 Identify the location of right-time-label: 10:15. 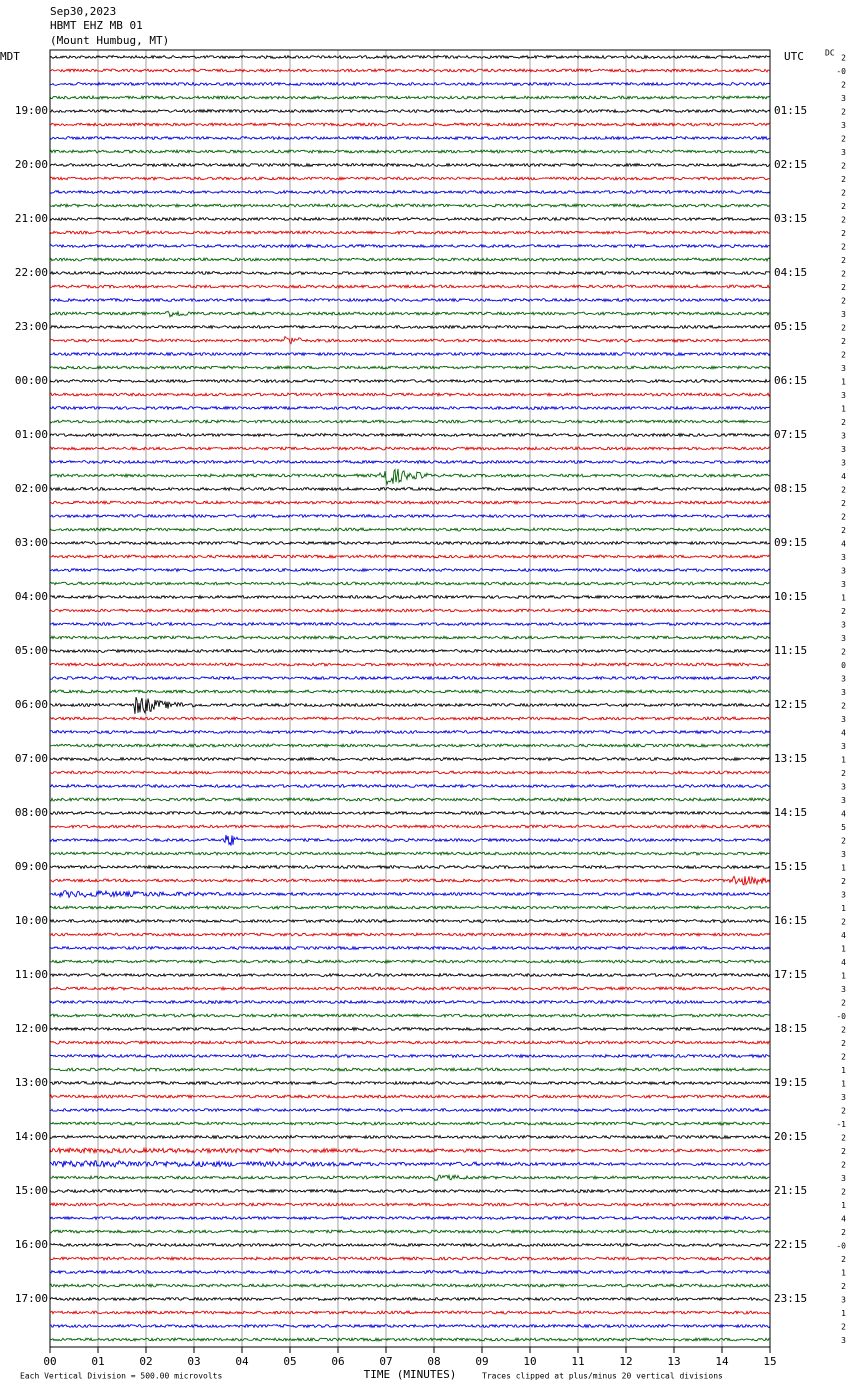
(790, 596).